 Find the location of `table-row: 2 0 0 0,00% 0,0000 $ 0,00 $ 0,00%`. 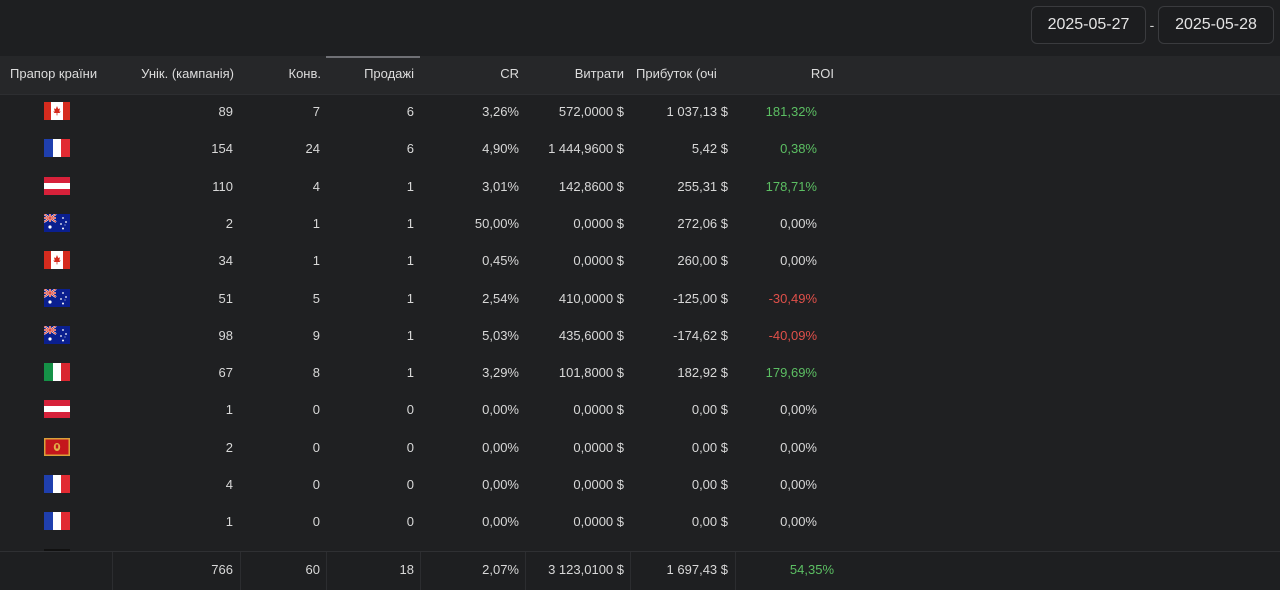

table-row: 2 0 0 0,00% 0,0000 $ 0,00 $ 0,00% is located at coordinates (640, 447).